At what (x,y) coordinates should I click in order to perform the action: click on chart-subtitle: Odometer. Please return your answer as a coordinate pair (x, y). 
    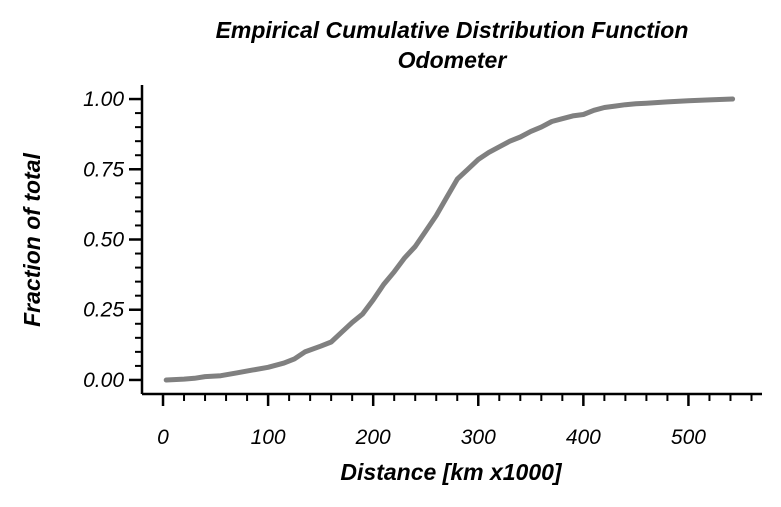
    Looking at the image, I should click on (453, 60).